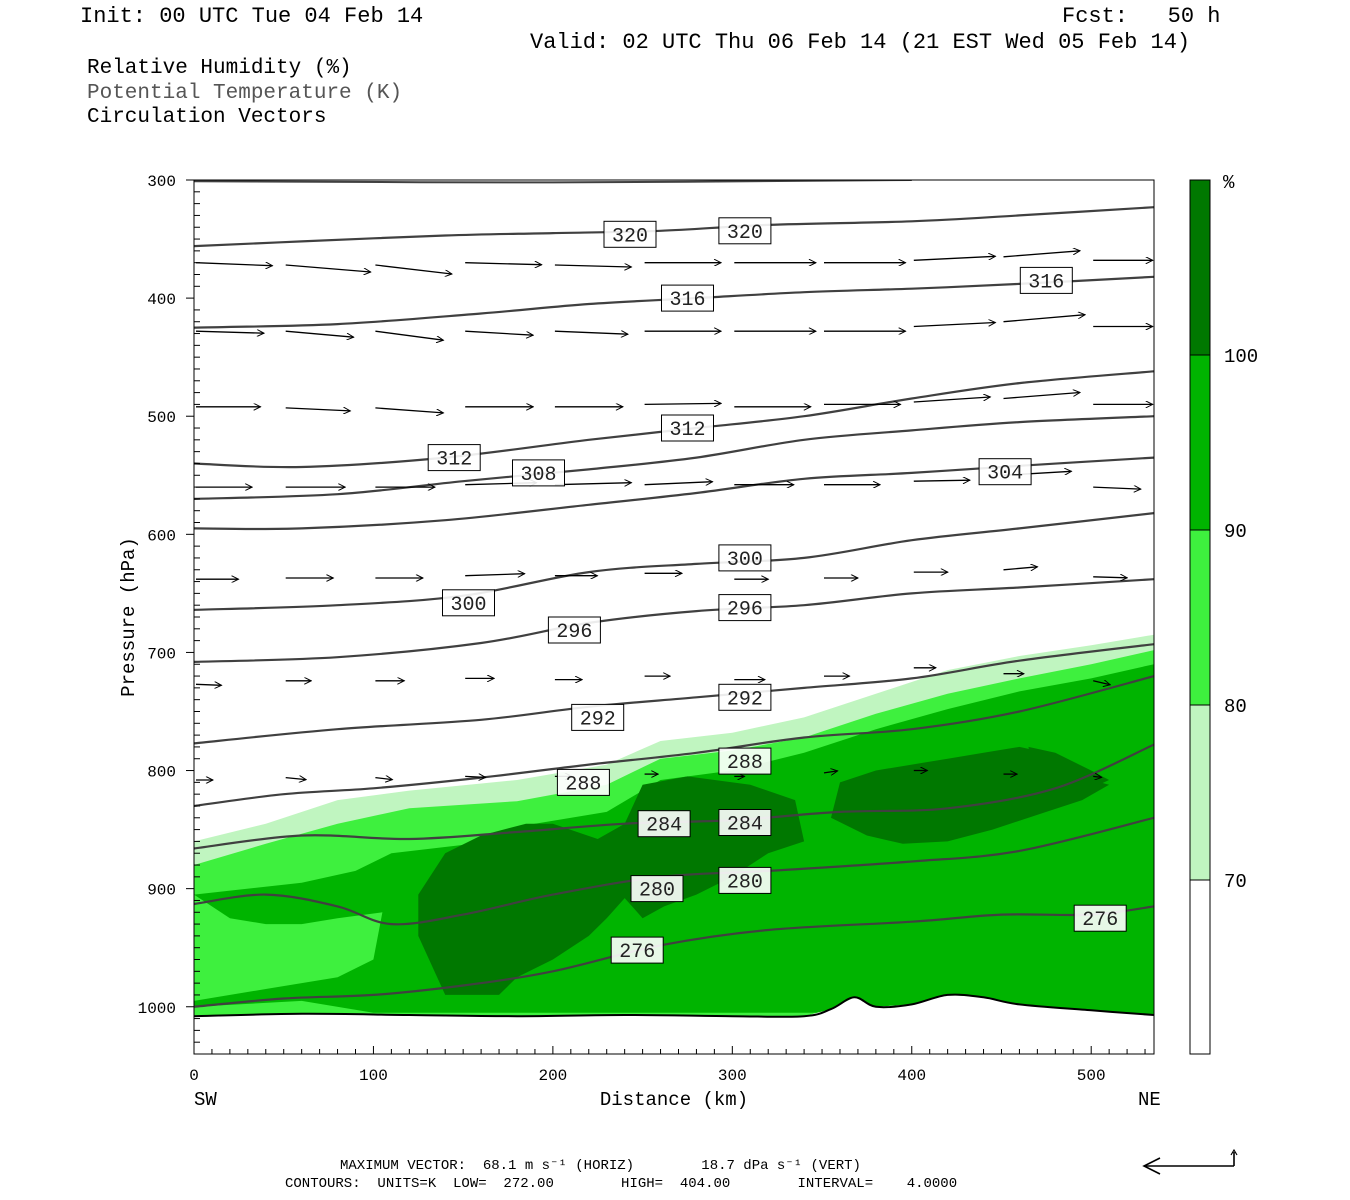  I want to click on x-tick-label: 0, so click(194, 1076).